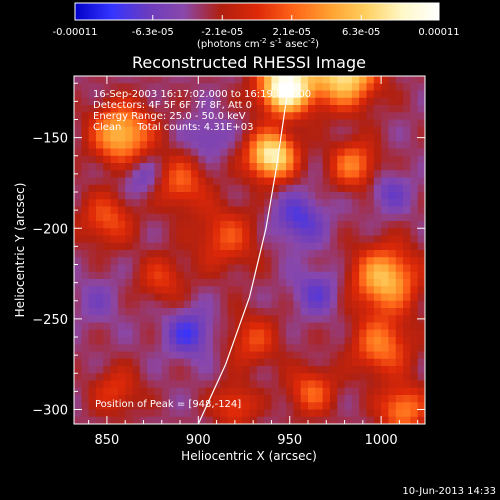 The height and width of the screenshot is (500, 500). Describe the element at coordinates (198, 440) in the screenshot. I see `x-tick-label: 900` at that location.